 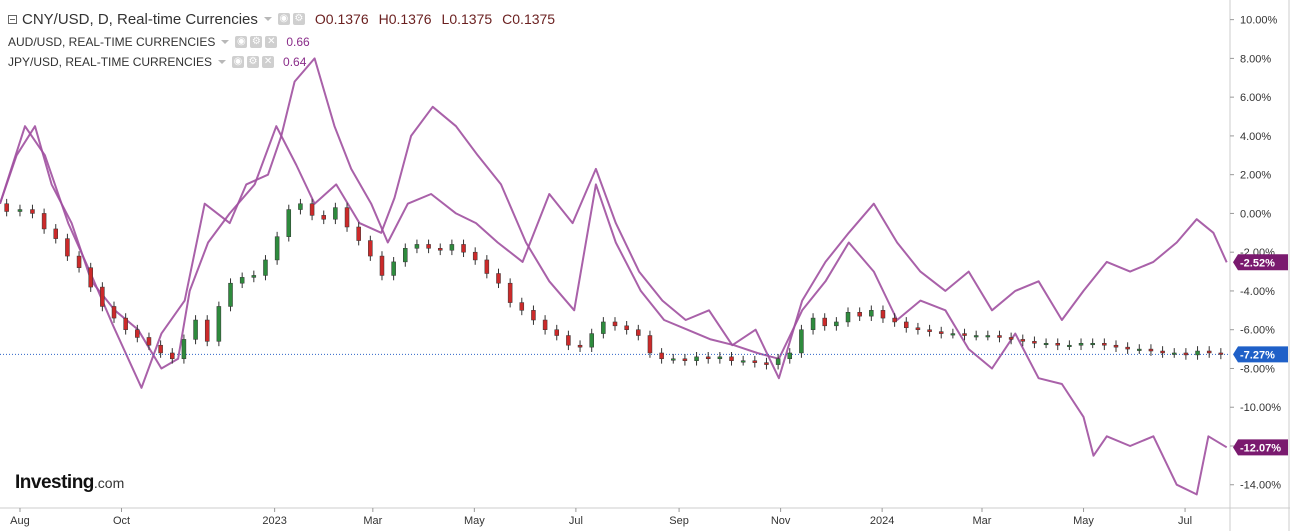 What do you see at coordinates (54, 482) in the screenshot?
I see `brand-name: Investing` at bounding box center [54, 482].